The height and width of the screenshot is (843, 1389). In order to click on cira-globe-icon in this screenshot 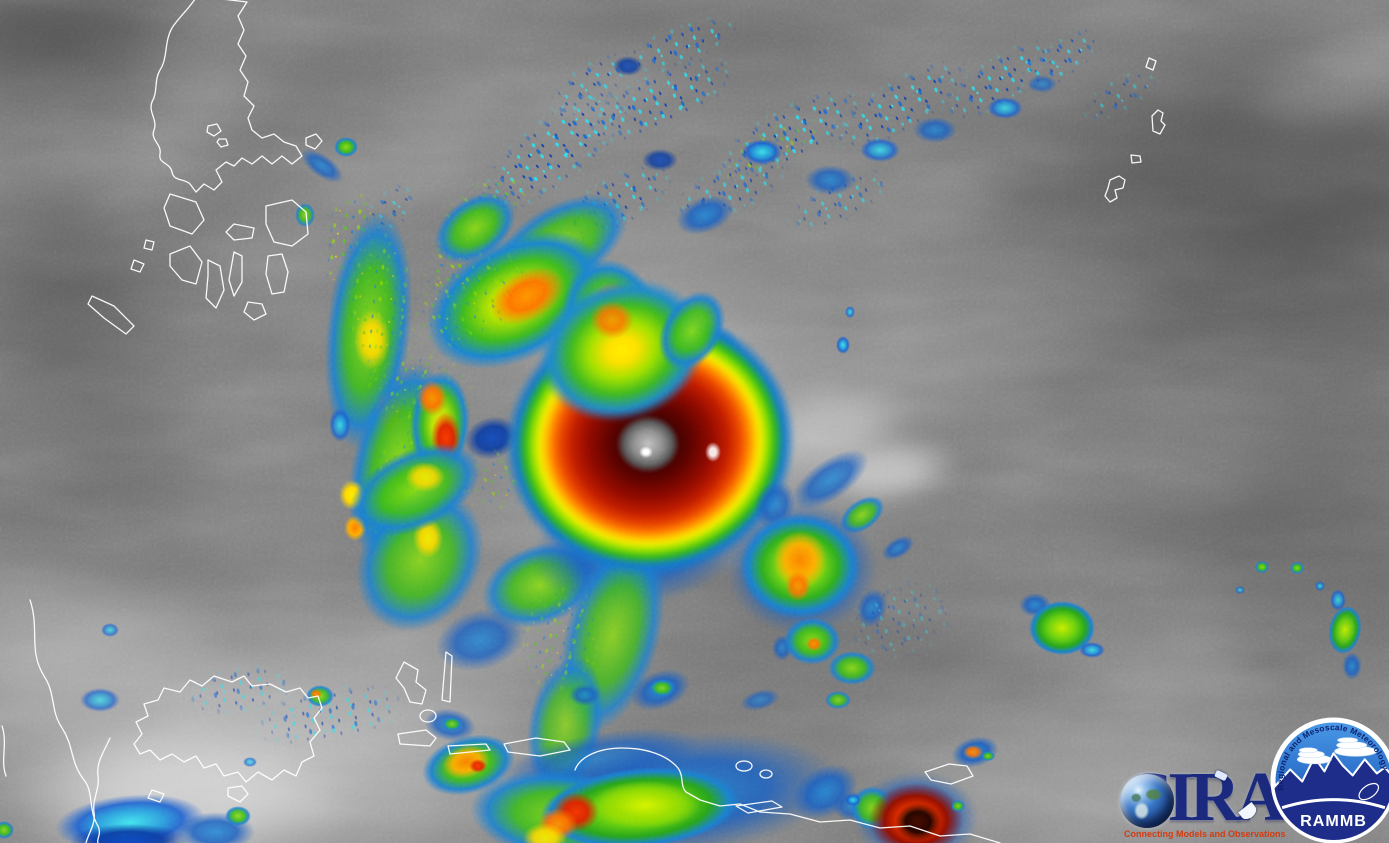, I will do `click(1147, 801)`.